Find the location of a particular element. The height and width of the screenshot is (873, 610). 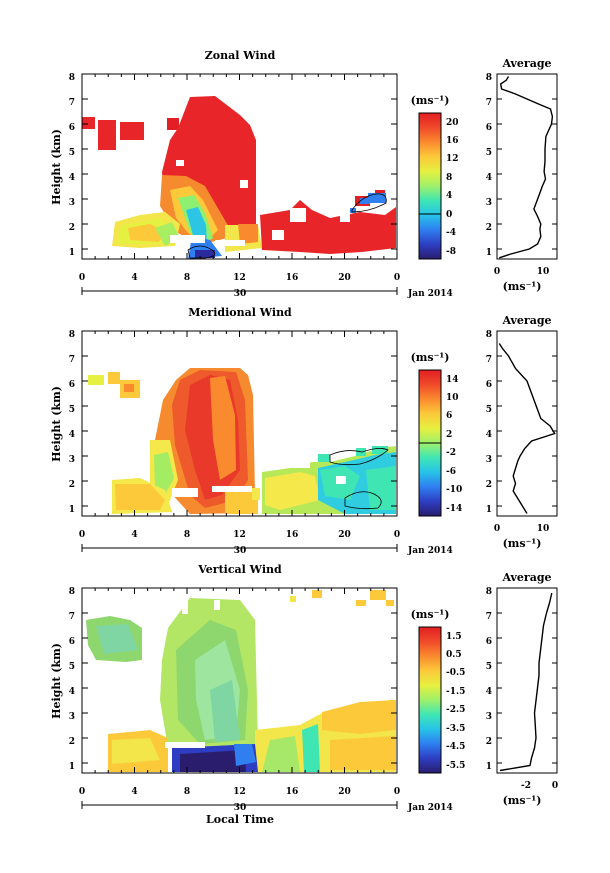

colorbar-tick: -14 is located at coordinates (454, 509).